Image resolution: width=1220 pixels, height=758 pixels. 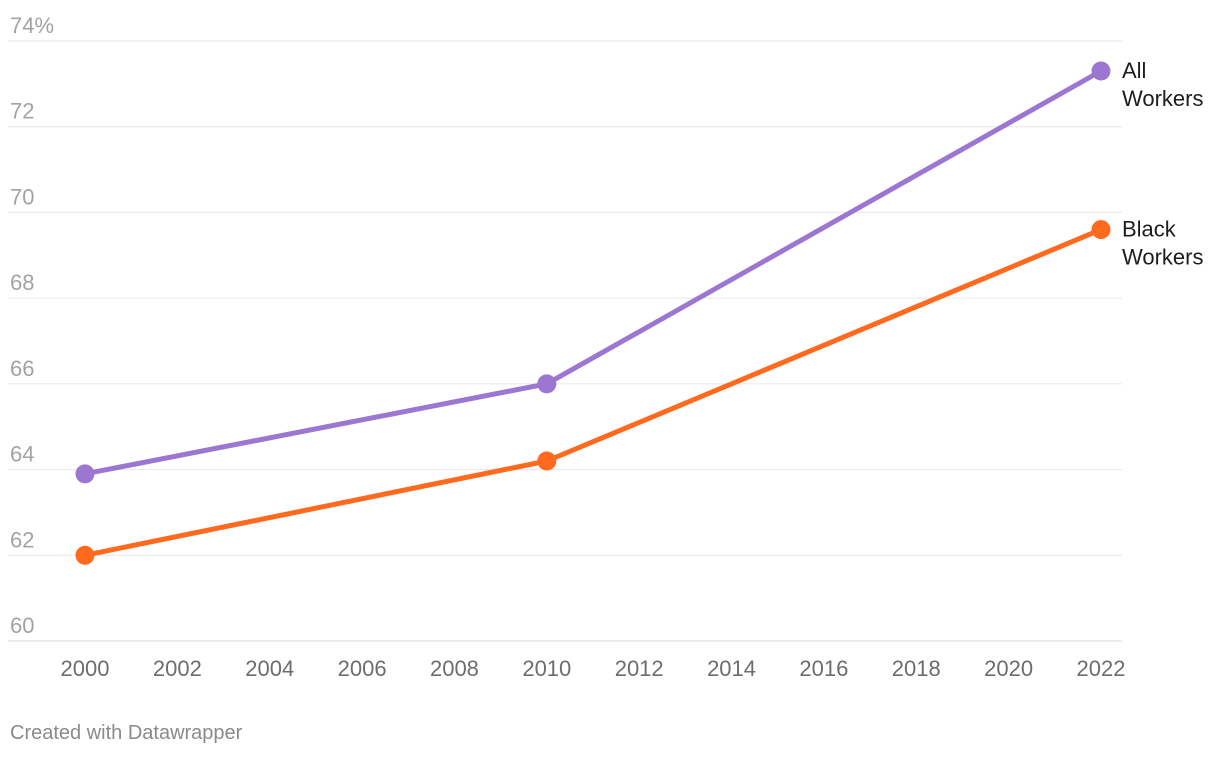 I want to click on chart-credit: Created with Datawrapper, so click(x=126, y=733).